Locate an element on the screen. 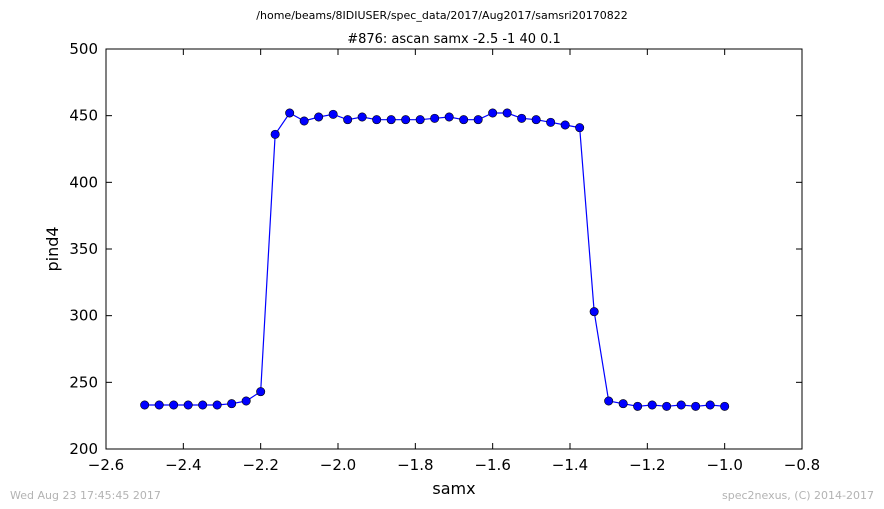 The height and width of the screenshot is (509, 884). x-tick-label: −1.8 is located at coordinates (415, 465).